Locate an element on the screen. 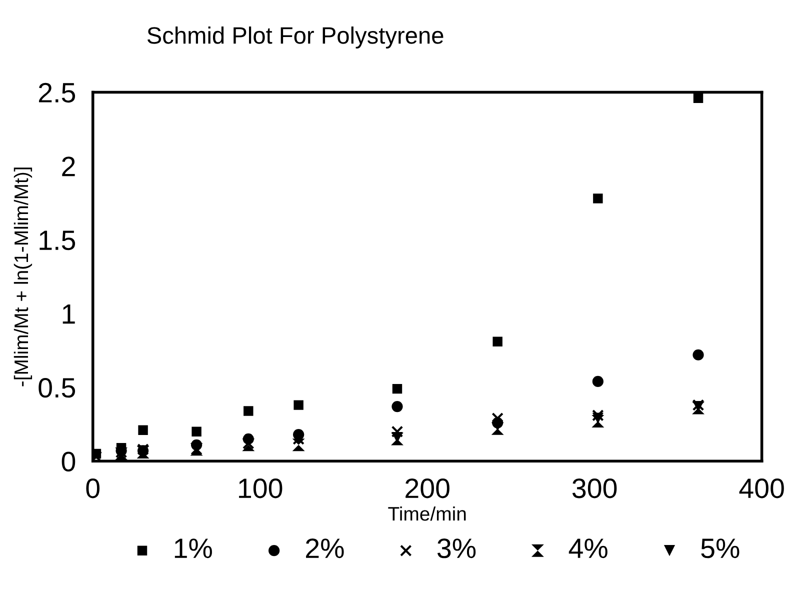 The image size is (787, 595). legend-label: 2% is located at coordinates (325, 548).